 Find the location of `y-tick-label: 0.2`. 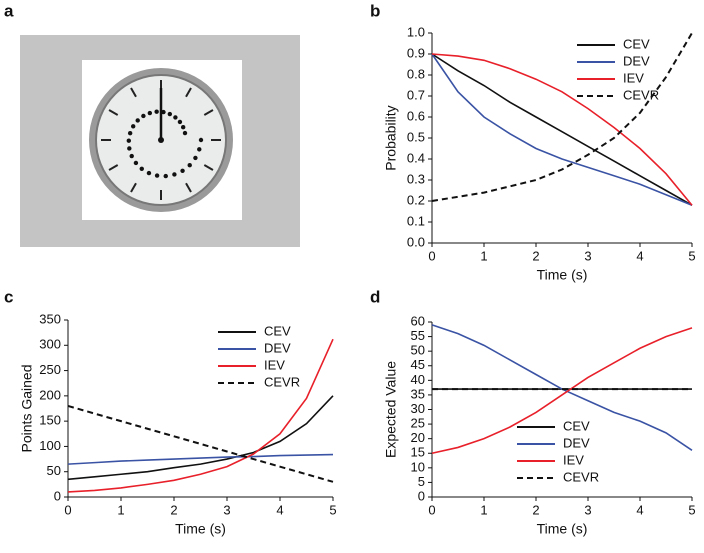

y-tick-label: 0.2 is located at coordinates (416, 199).